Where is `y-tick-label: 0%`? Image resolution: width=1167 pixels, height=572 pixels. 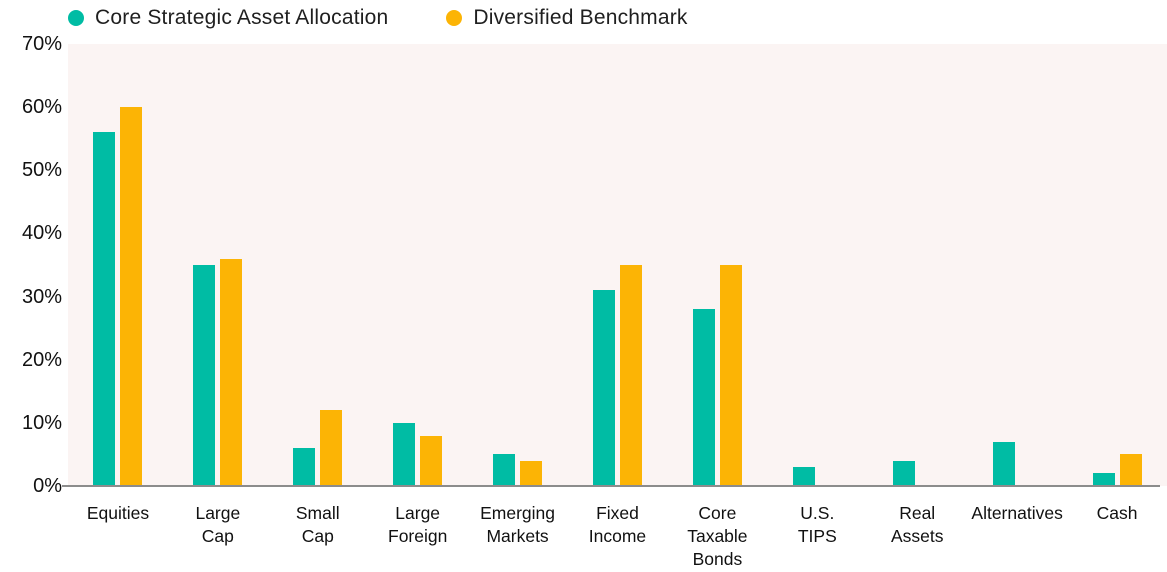 y-tick-label: 0% is located at coordinates (47, 486).